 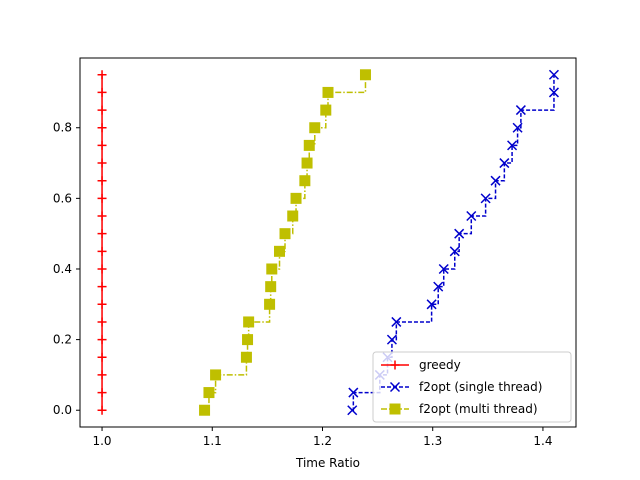 I want to click on x-tick-label: 1.4, so click(x=542, y=441).